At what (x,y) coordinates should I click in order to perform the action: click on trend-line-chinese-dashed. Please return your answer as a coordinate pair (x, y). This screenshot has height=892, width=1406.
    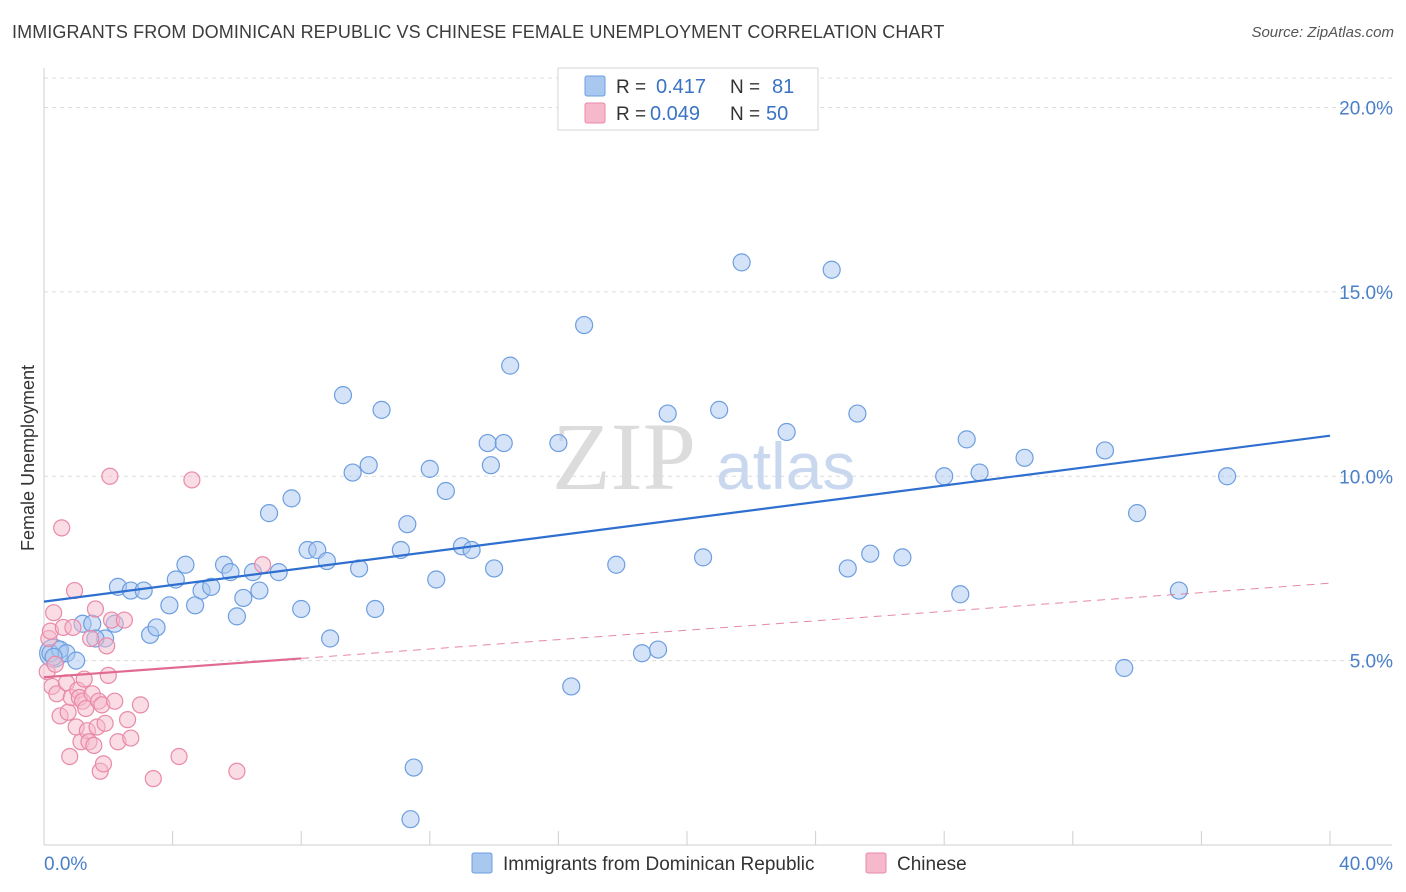
    Looking at the image, I should click on (816, 620).